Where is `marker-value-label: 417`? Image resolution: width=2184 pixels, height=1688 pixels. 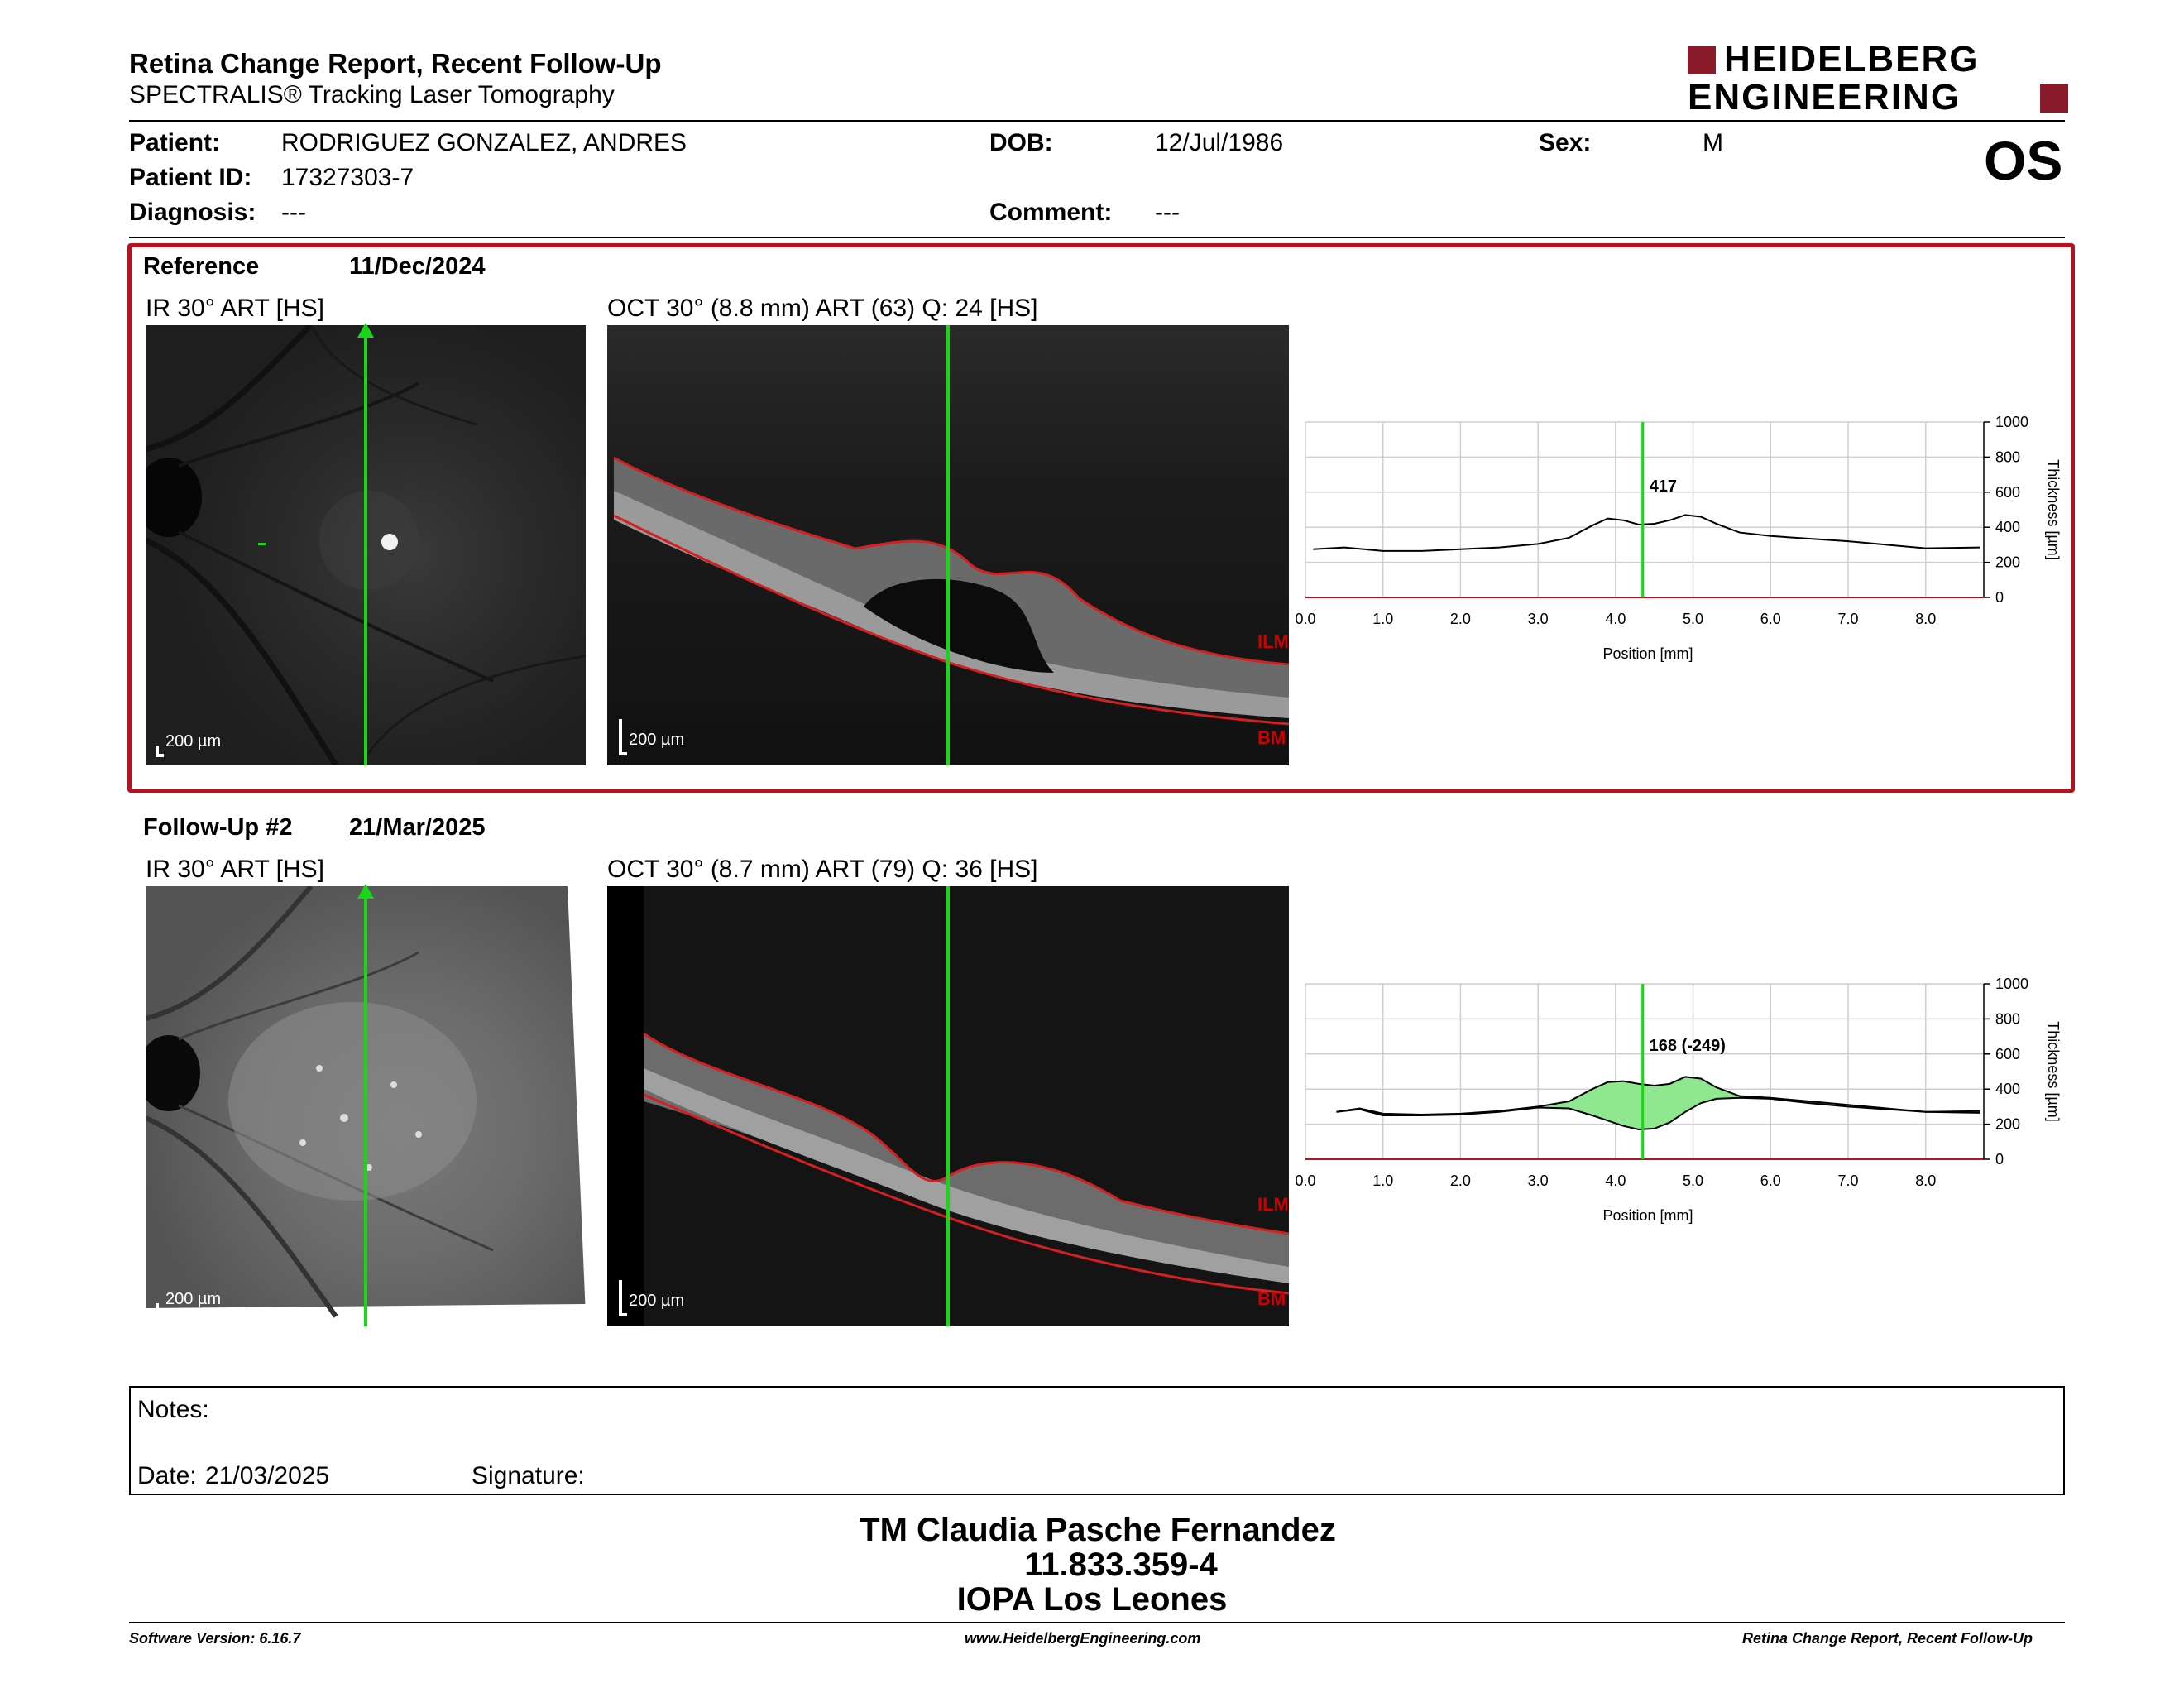
marker-value-label: 417 is located at coordinates (1663, 486).